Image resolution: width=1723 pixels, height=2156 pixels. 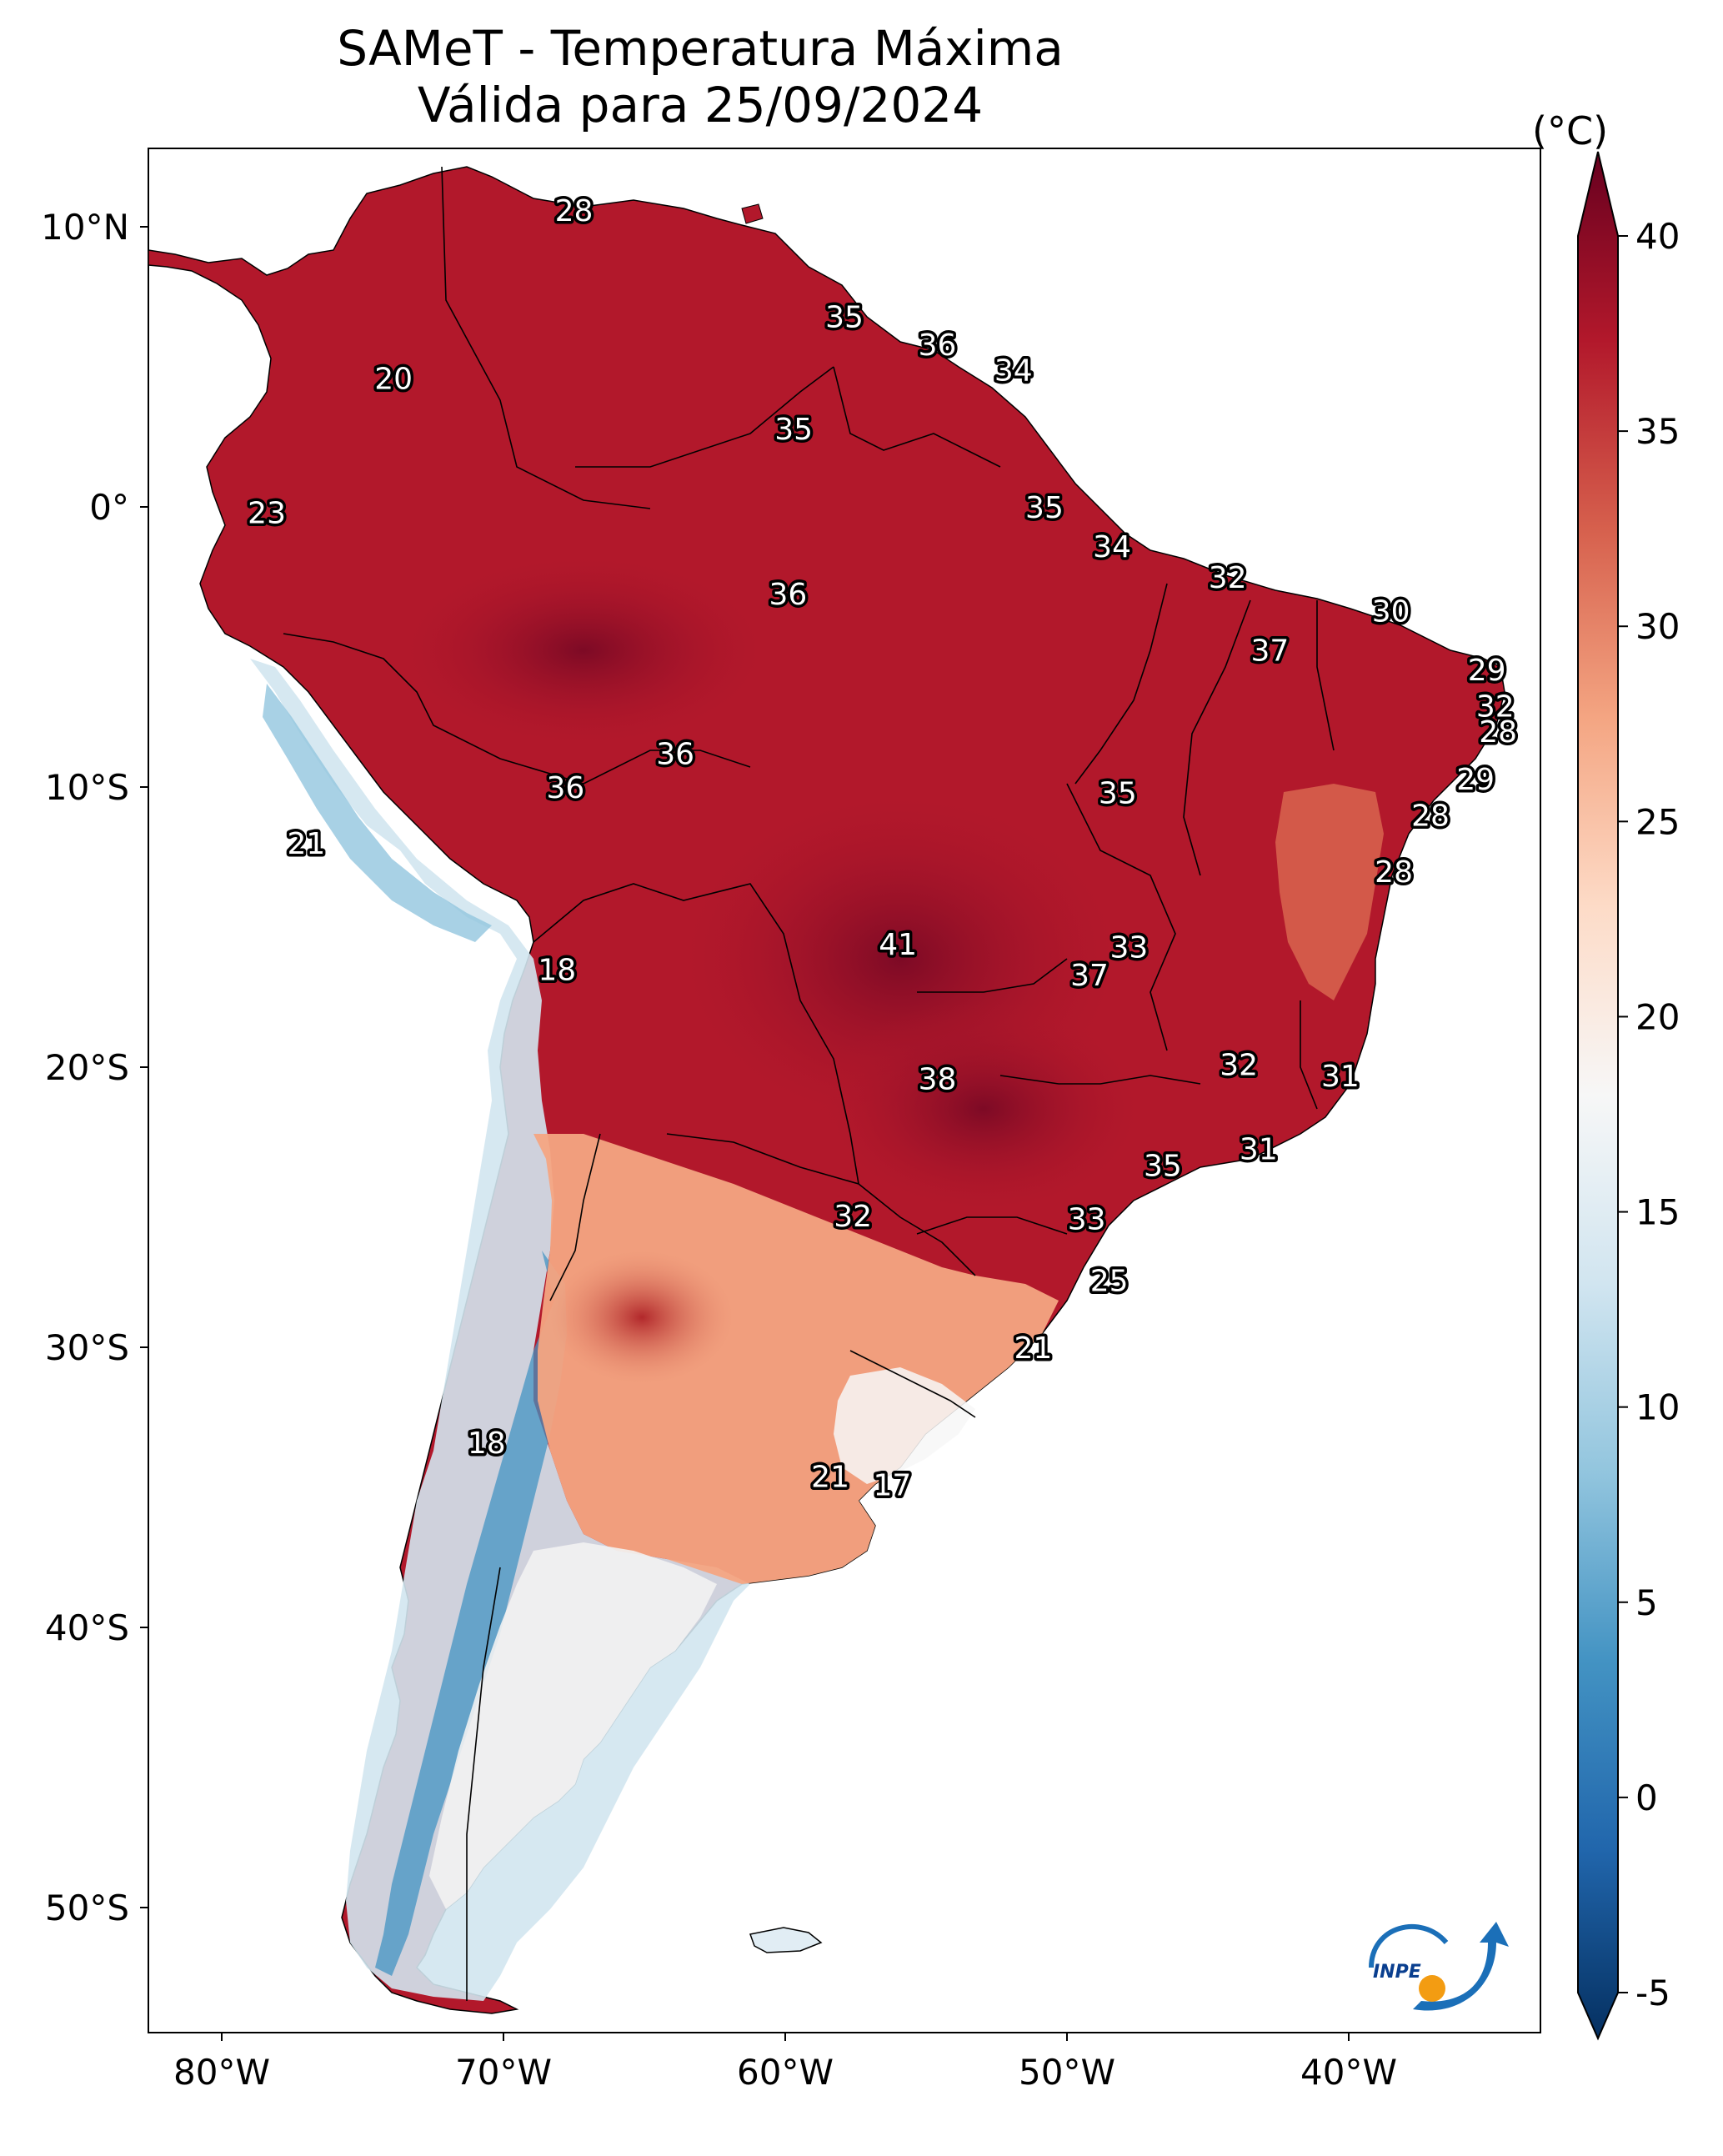 I want to click on trinidad-island, so click(x=752, y=213).